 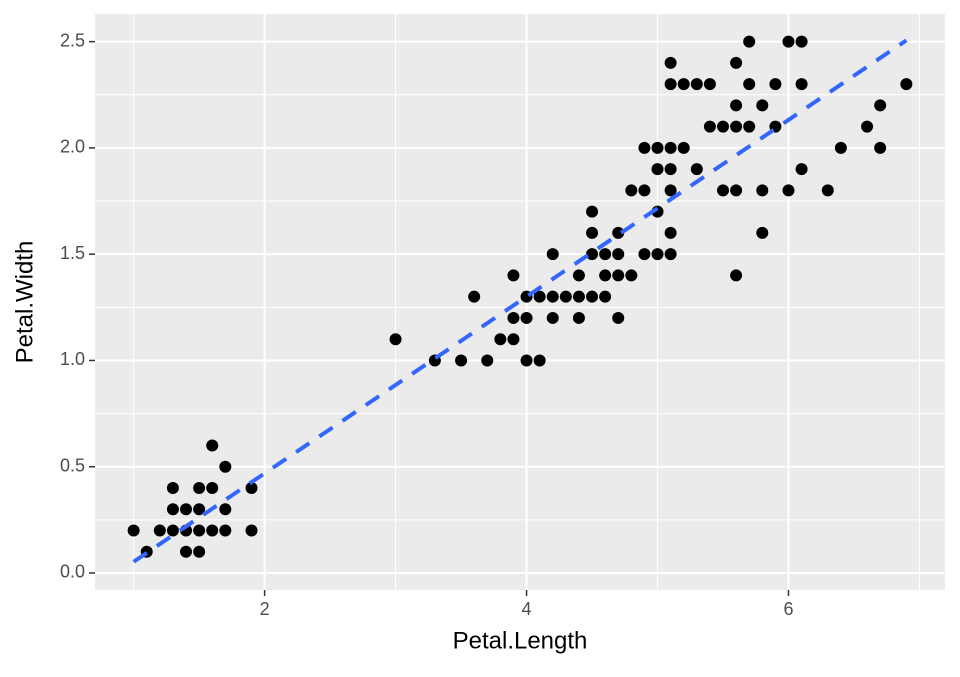 I want to click on y-tick-label: 2.0, so click(x=72, y=147).